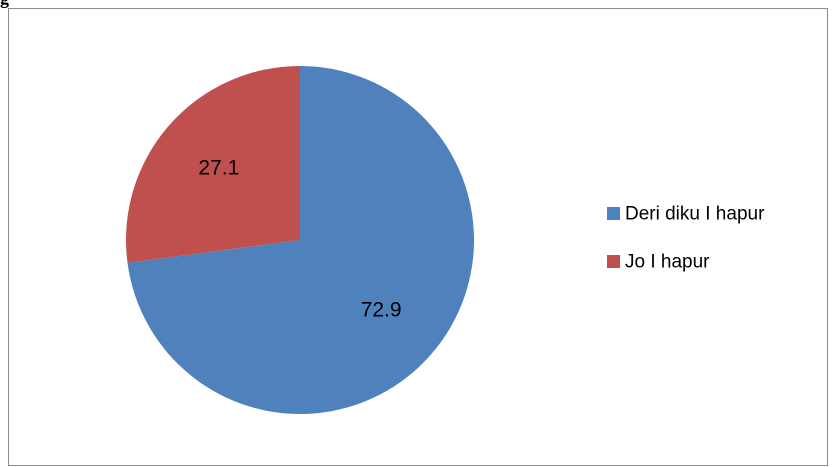  What do you see at coordinates (667, 262) in the screenshot?
I see `legend-label-2: Jo I hapur` at bounding box center [667, 262].